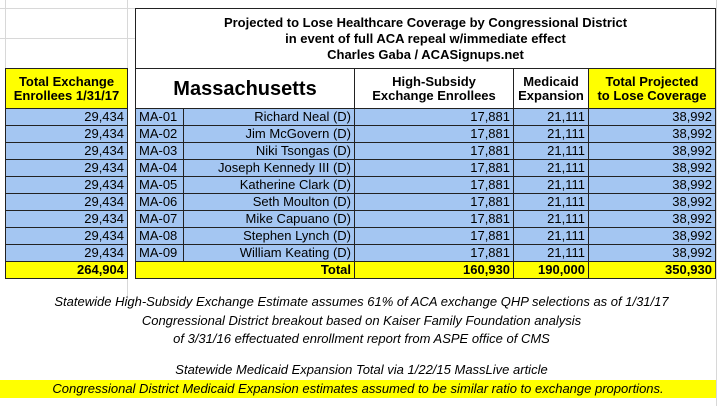 Image resolution: width=723 pixels, height=406 pixels. I want to click on district-cell: MA-08, so click(159, 236).